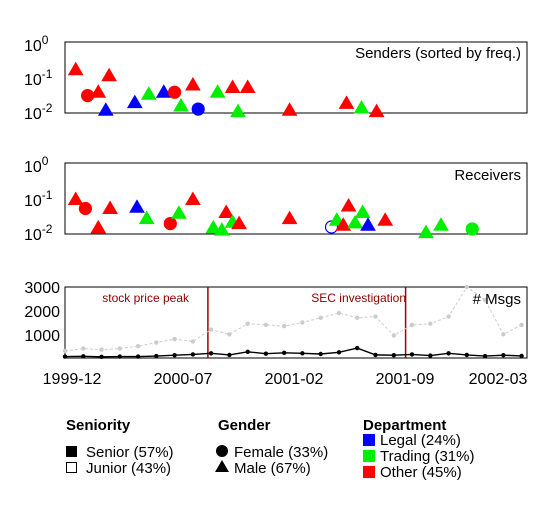 The height and width of the screenshot is (523, 538). What do you see at coordinates (36, 165) in the screenshot?
I see `receivers-ytick-0: 10⁰` at bounding box center [36, 165].